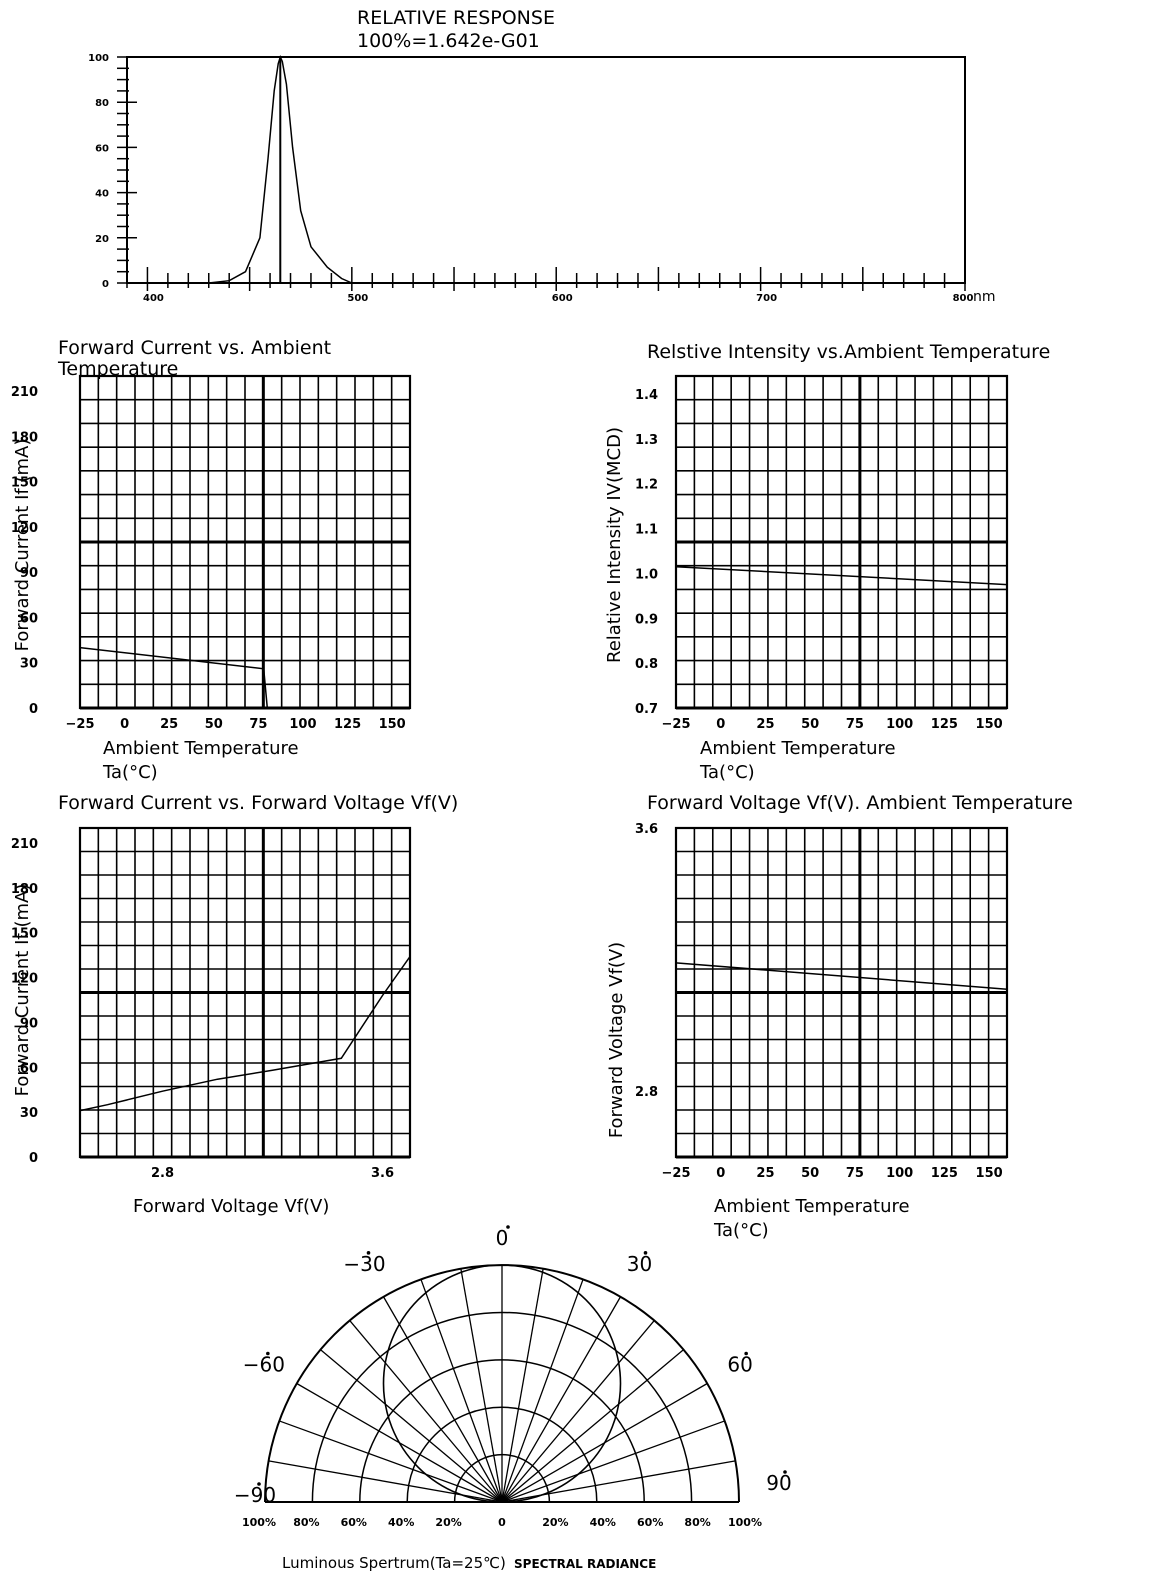  What do you see at coordinates (24, 528) in the screenshot?
I see `y-tick-label: 120` at bounding box center [24, 528].